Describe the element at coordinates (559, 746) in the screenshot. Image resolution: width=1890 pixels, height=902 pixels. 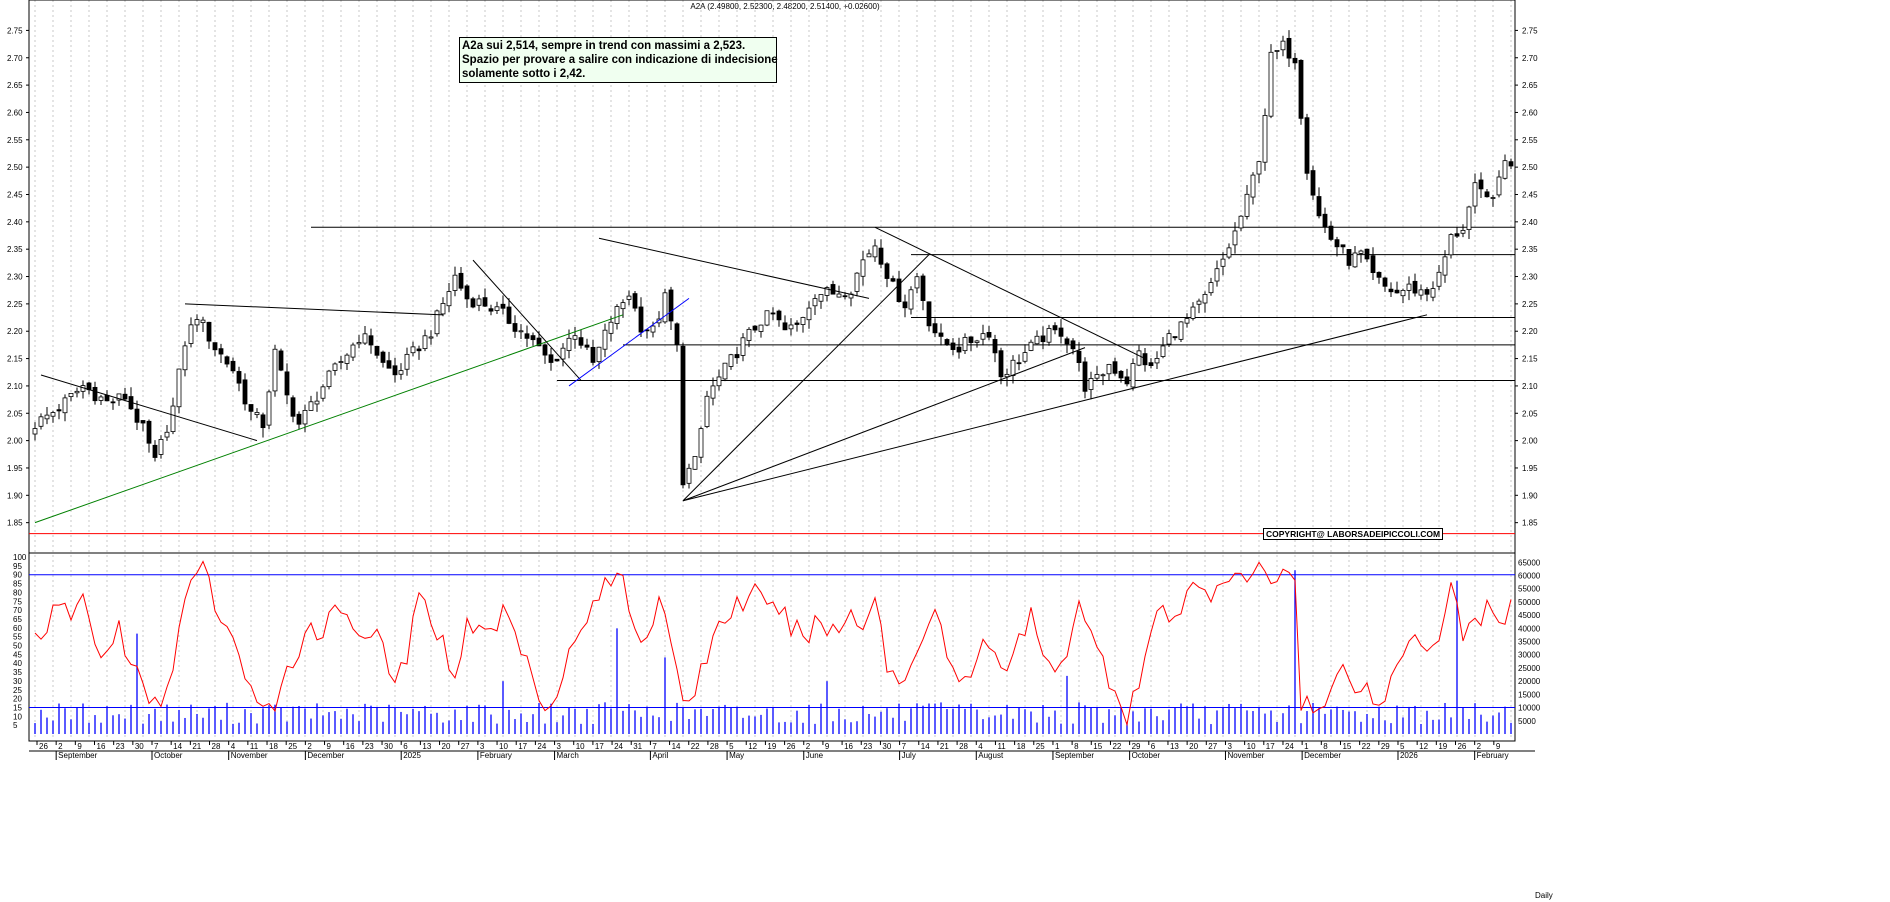
I see `day-tick-label: 3` at that location.